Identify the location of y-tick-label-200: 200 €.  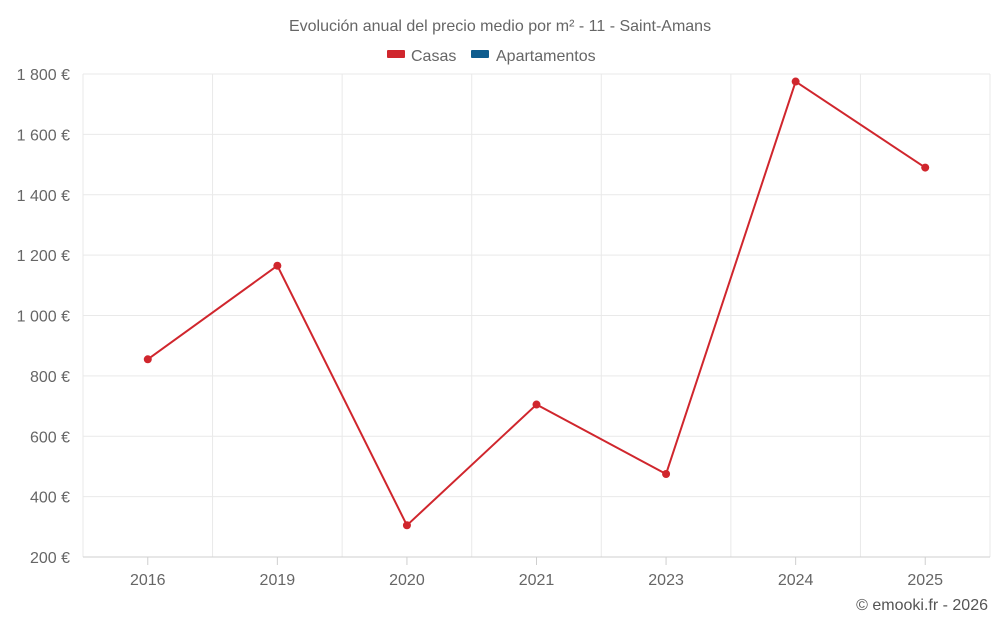
(50, 558).